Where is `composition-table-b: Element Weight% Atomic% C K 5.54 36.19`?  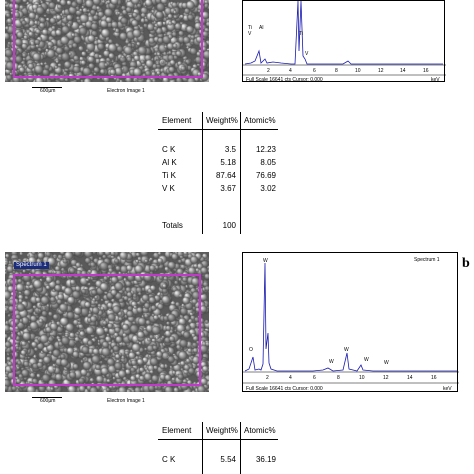 composition-table-b: Element Weight% Atomic% C K 5.54 36.19 is located at coordinates (218, 448).